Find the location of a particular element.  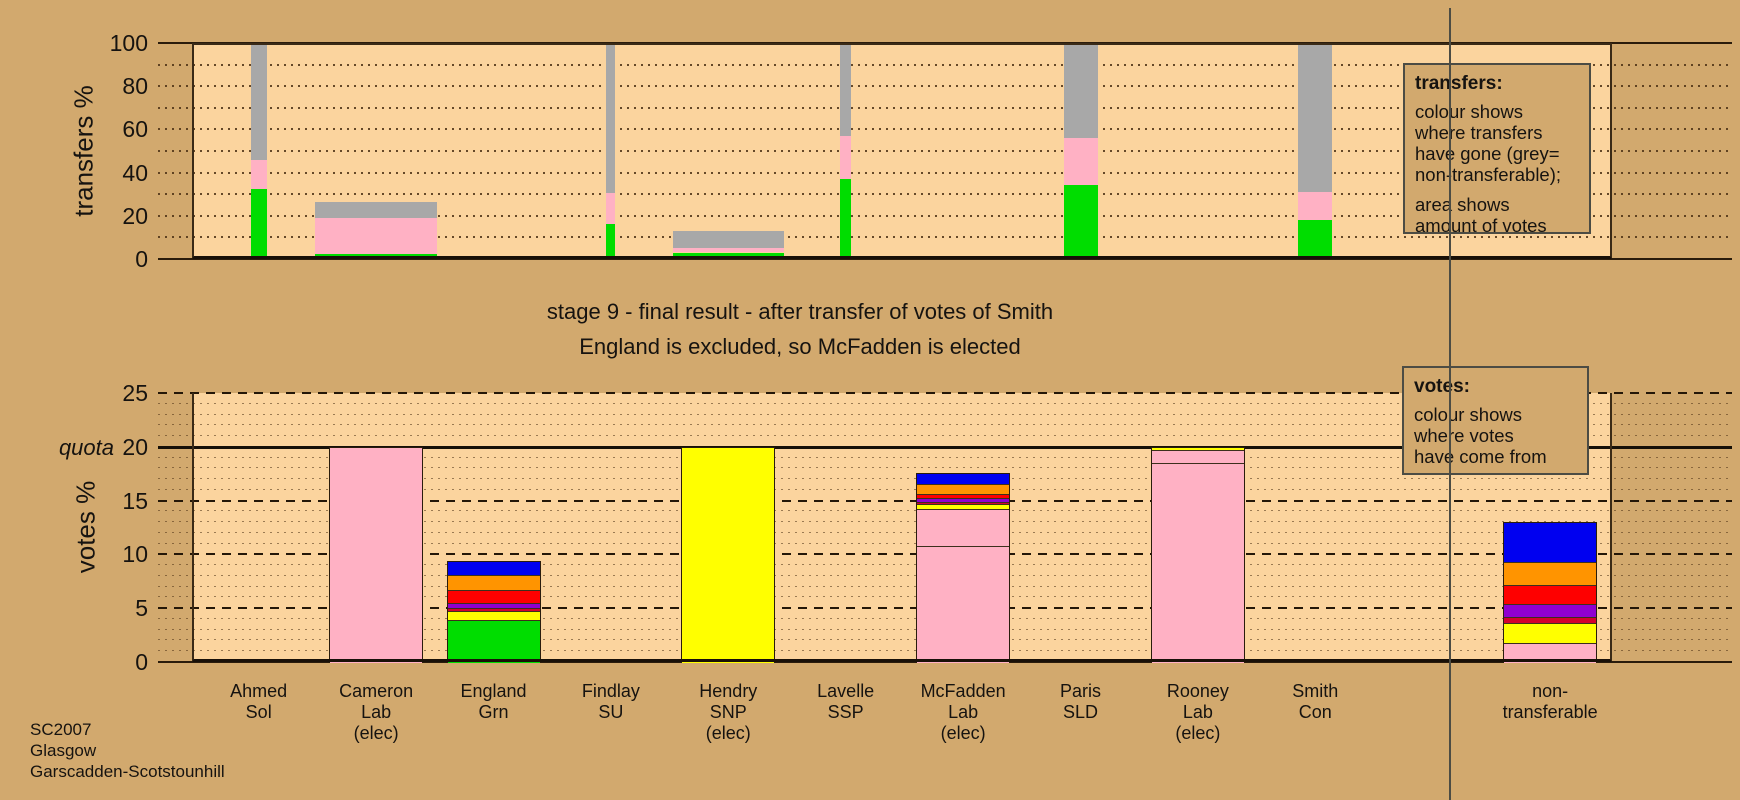

transfers-legend-text: non-transferable); is located at coordinates (1488, 174).